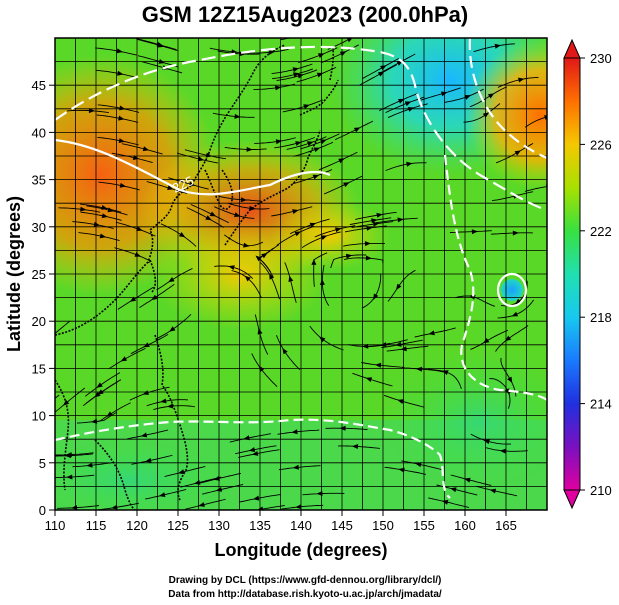  Describe the element at coordinates (39, 416) in the screenshot. I see `y-tick-label: 10` at that location.